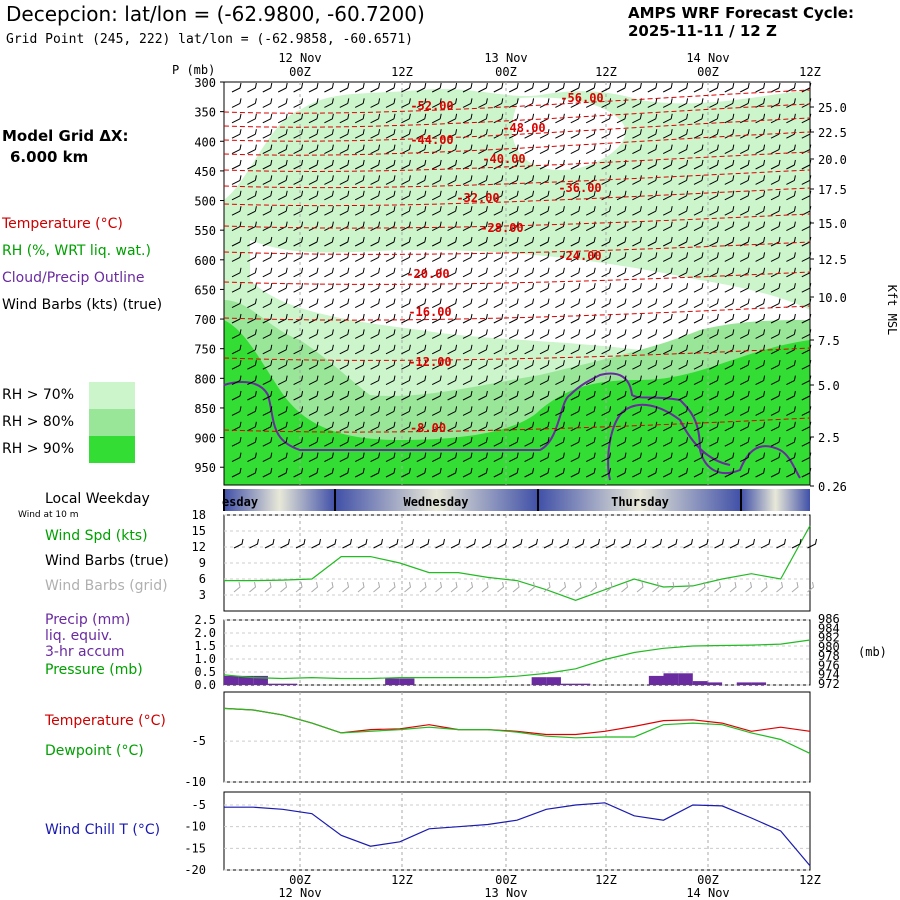 This screenshot has width=900, height=900. Describe the element at coordinates (195, 848) in the screenshot. I see `windchill-tick-label: -15` at that location.